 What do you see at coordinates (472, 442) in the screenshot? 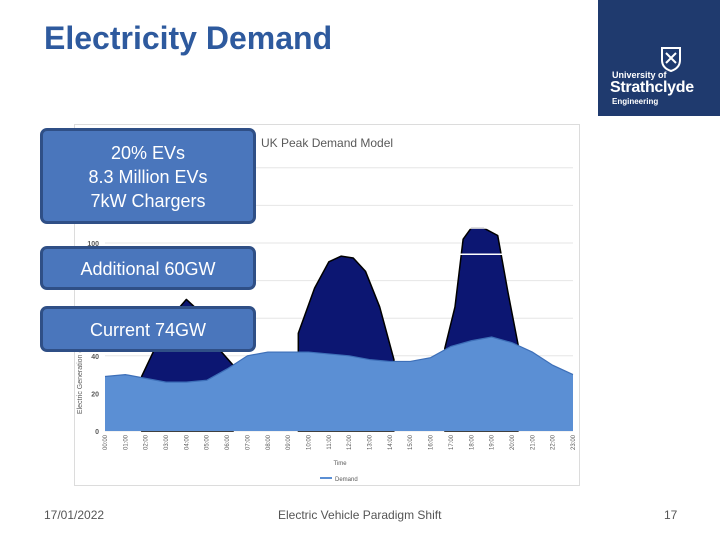
I see `x-tick-label: 18:00` at bounding box center [472, 442].